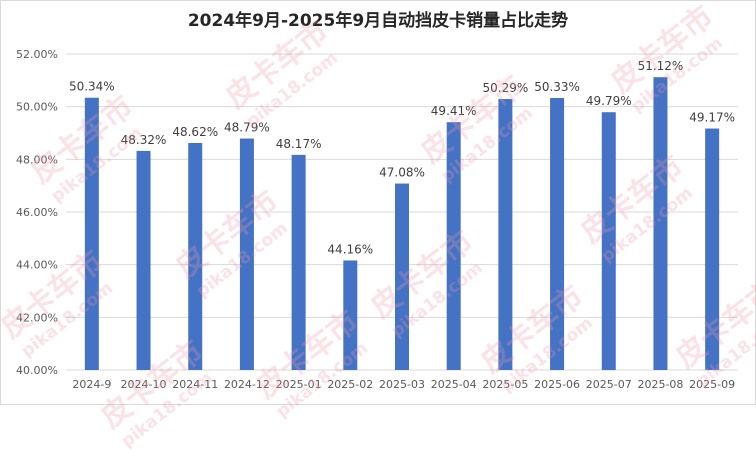  I want to click on y-tick-label: 52.00%, so click(37, 54).